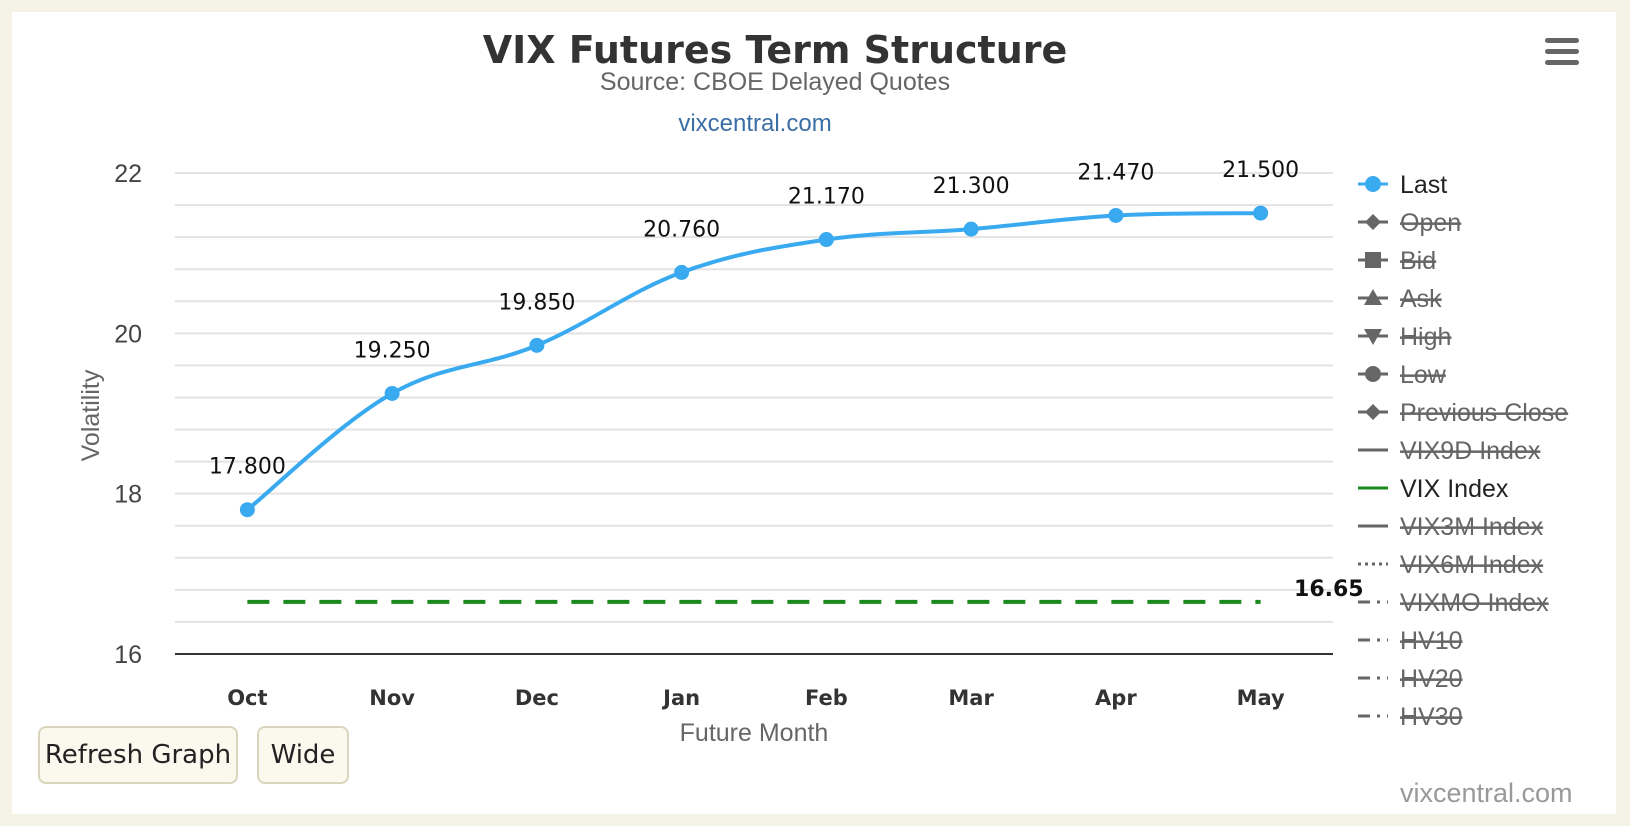 The image size is (1630, 826). Describe the element at coordinates (536, 302) in the screenshot. I see `last-data-label: 19.850` at that location.